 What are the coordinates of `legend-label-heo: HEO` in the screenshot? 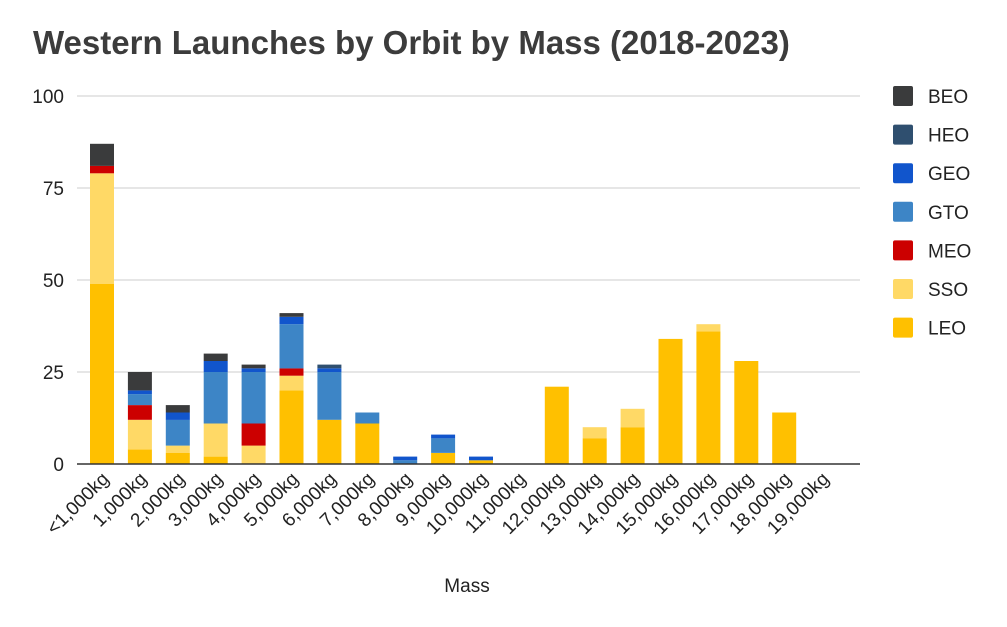 It's located at (948, 136).